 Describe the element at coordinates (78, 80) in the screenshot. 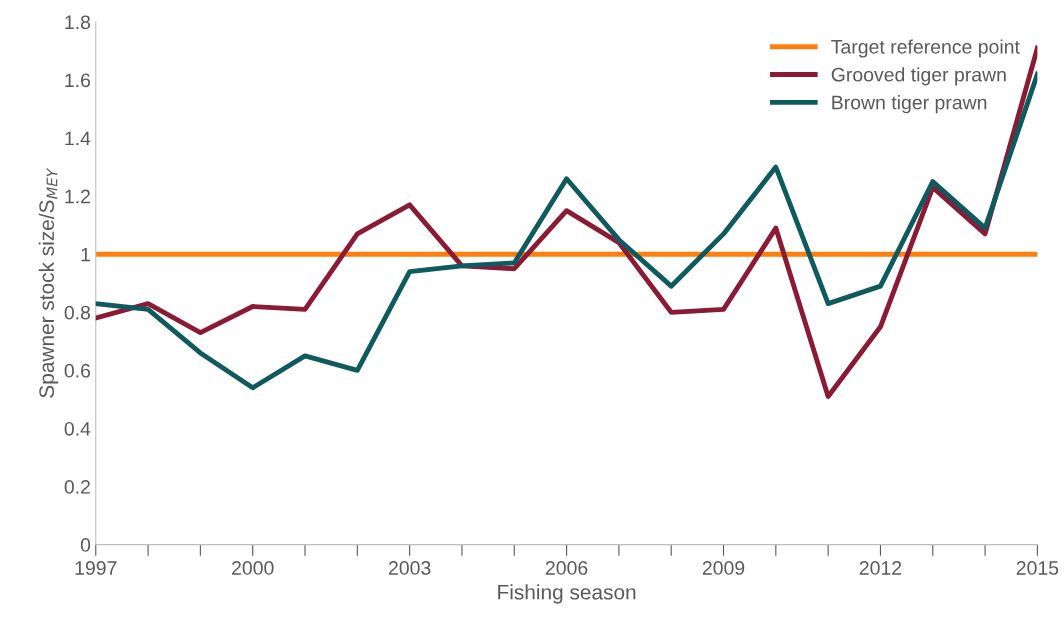

I see `y-tick-label: 1.6` at that location.